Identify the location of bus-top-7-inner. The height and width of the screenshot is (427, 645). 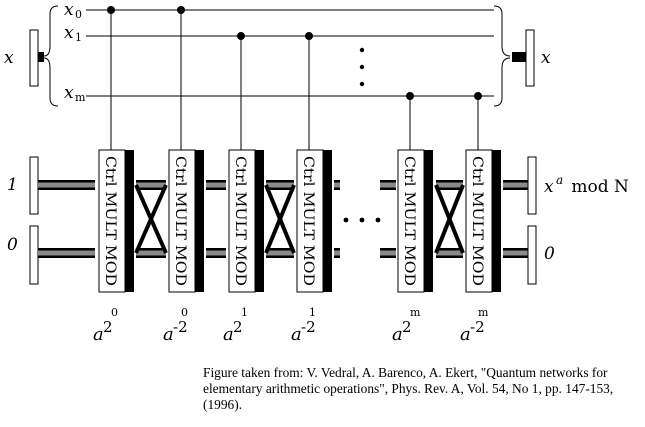
(515, 185).